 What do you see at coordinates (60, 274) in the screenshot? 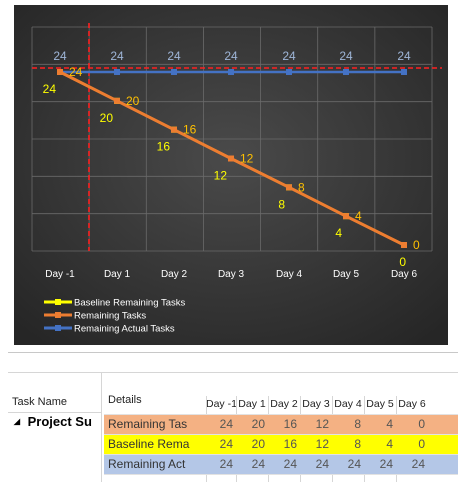
I see `x-tick-label: Day -1` at bounding box center [60, 274].